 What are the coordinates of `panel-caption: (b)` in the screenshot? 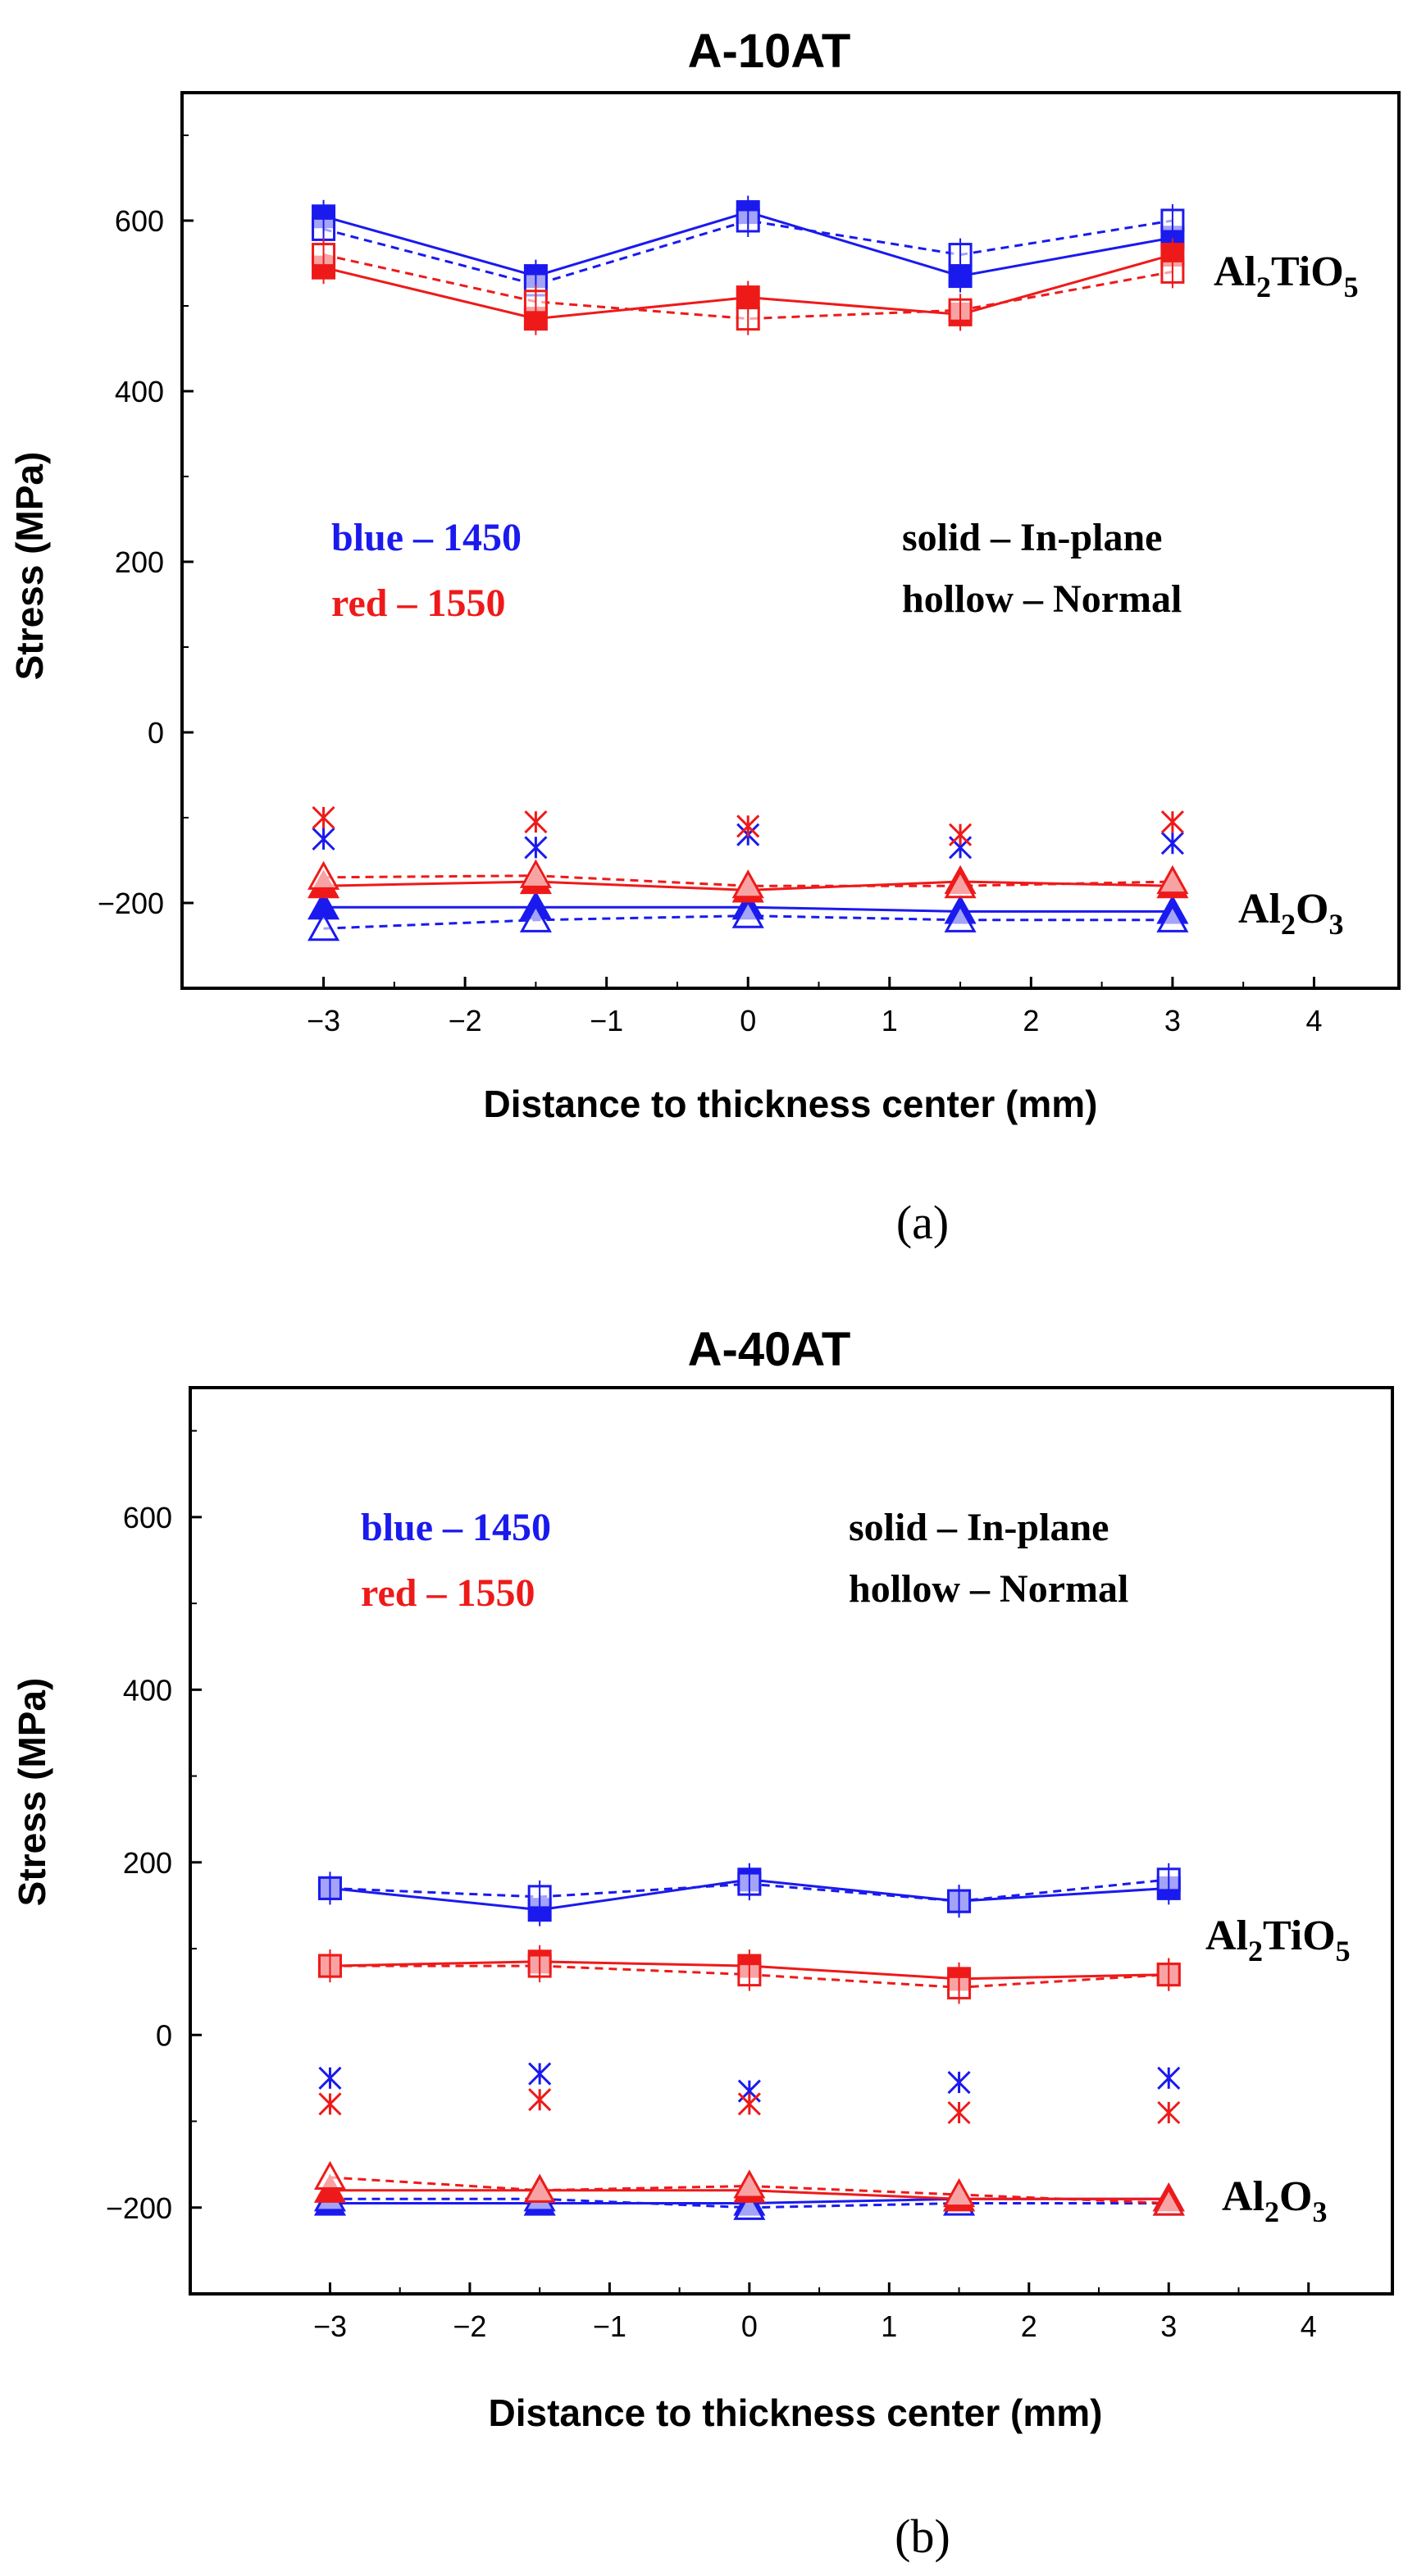 It's located at (923, 2536).